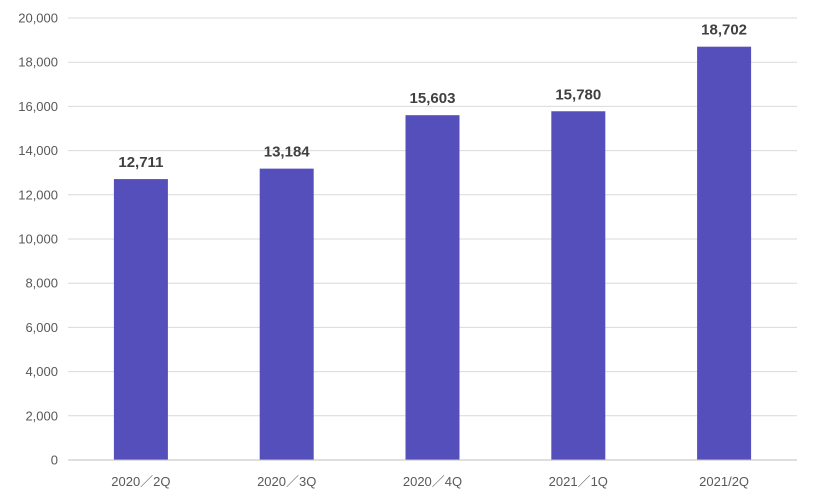 The image size is (815, 501). What do you see at coordinates (724, 30) in the screenshot?
I see `bar-value-label: 18,702` at bounding box center [724, 30].